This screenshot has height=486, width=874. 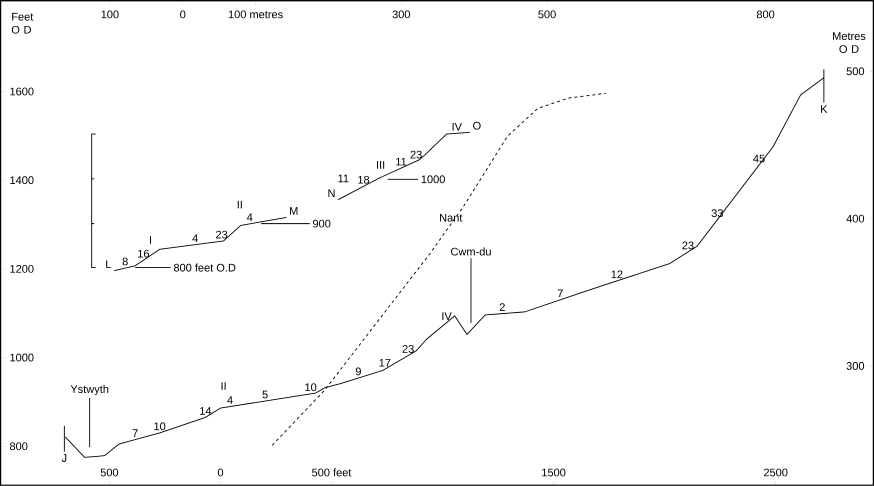 I want to click on annotation: Nant, so click(x=451, y=218).